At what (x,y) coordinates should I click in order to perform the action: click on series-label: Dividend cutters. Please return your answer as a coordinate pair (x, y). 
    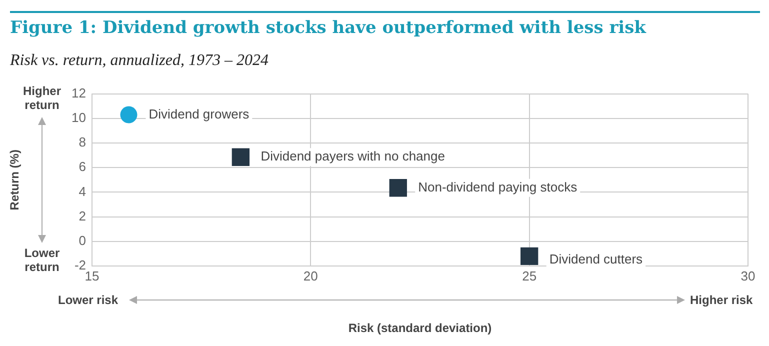
    Looking at the image, I should click on (596, 259).